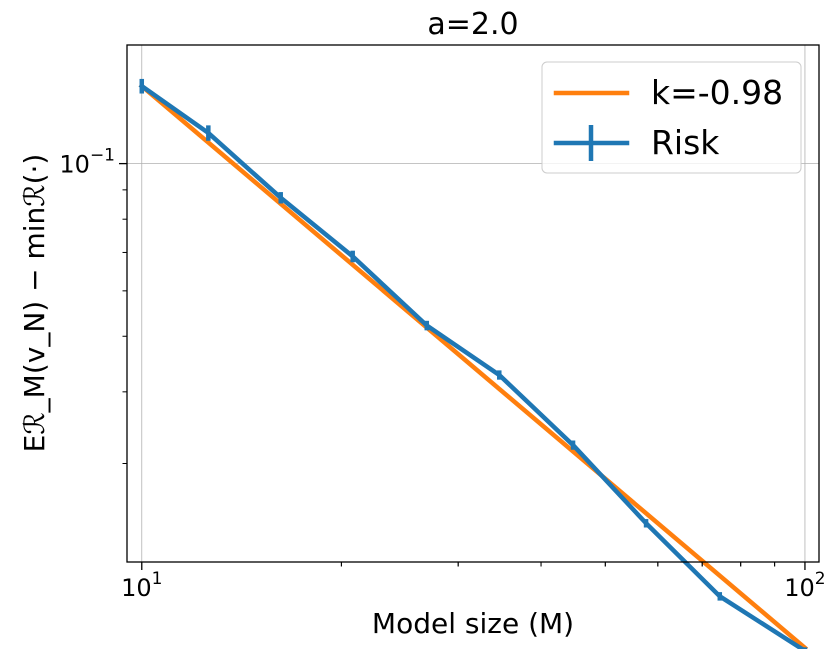 The width and height of the screenshot is (830, 649). Describe the element at coordinates (34, 303) in the screenshot. I see `y-axis-label: Eℛ_M(v_N) − minℛ(·)` at that location.